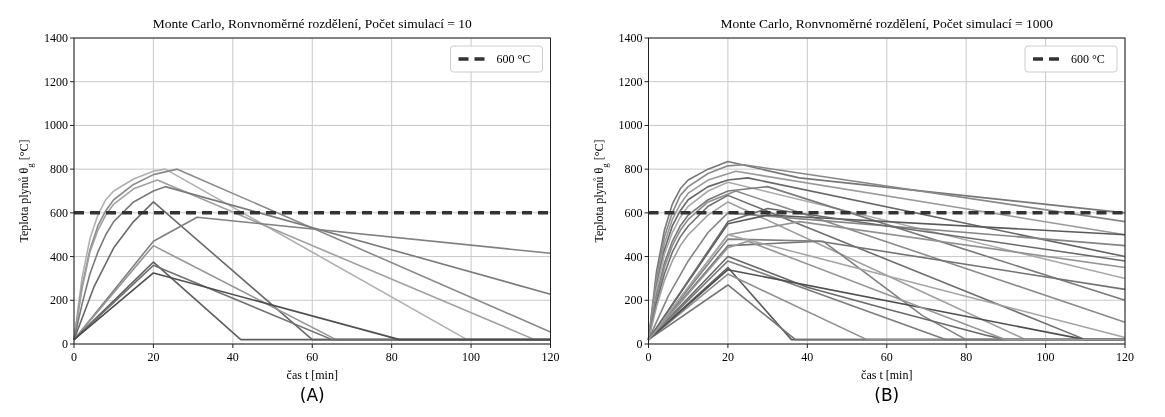 The width and height of the screenshot is (1165, 417). What do you see at coordinates (312, 23) in the screenshot?
I see `chart-title: Monte Carlo, Ronvnoměrné rozdělení, Počet simulací = 10` at bounding box center [312, 23].